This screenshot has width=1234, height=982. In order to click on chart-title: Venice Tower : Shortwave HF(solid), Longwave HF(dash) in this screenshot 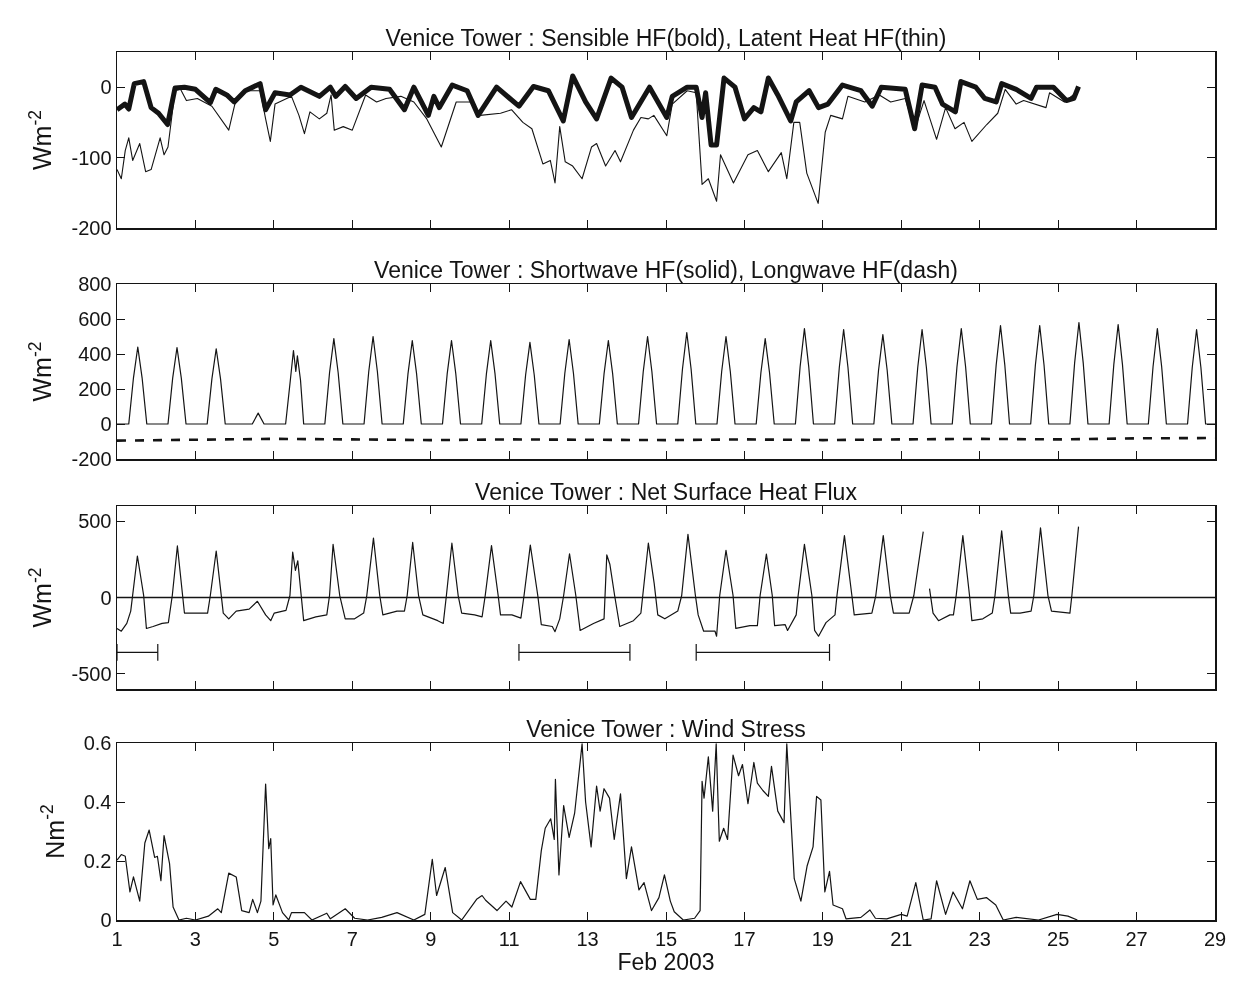, I will do `click(666, 270)`.